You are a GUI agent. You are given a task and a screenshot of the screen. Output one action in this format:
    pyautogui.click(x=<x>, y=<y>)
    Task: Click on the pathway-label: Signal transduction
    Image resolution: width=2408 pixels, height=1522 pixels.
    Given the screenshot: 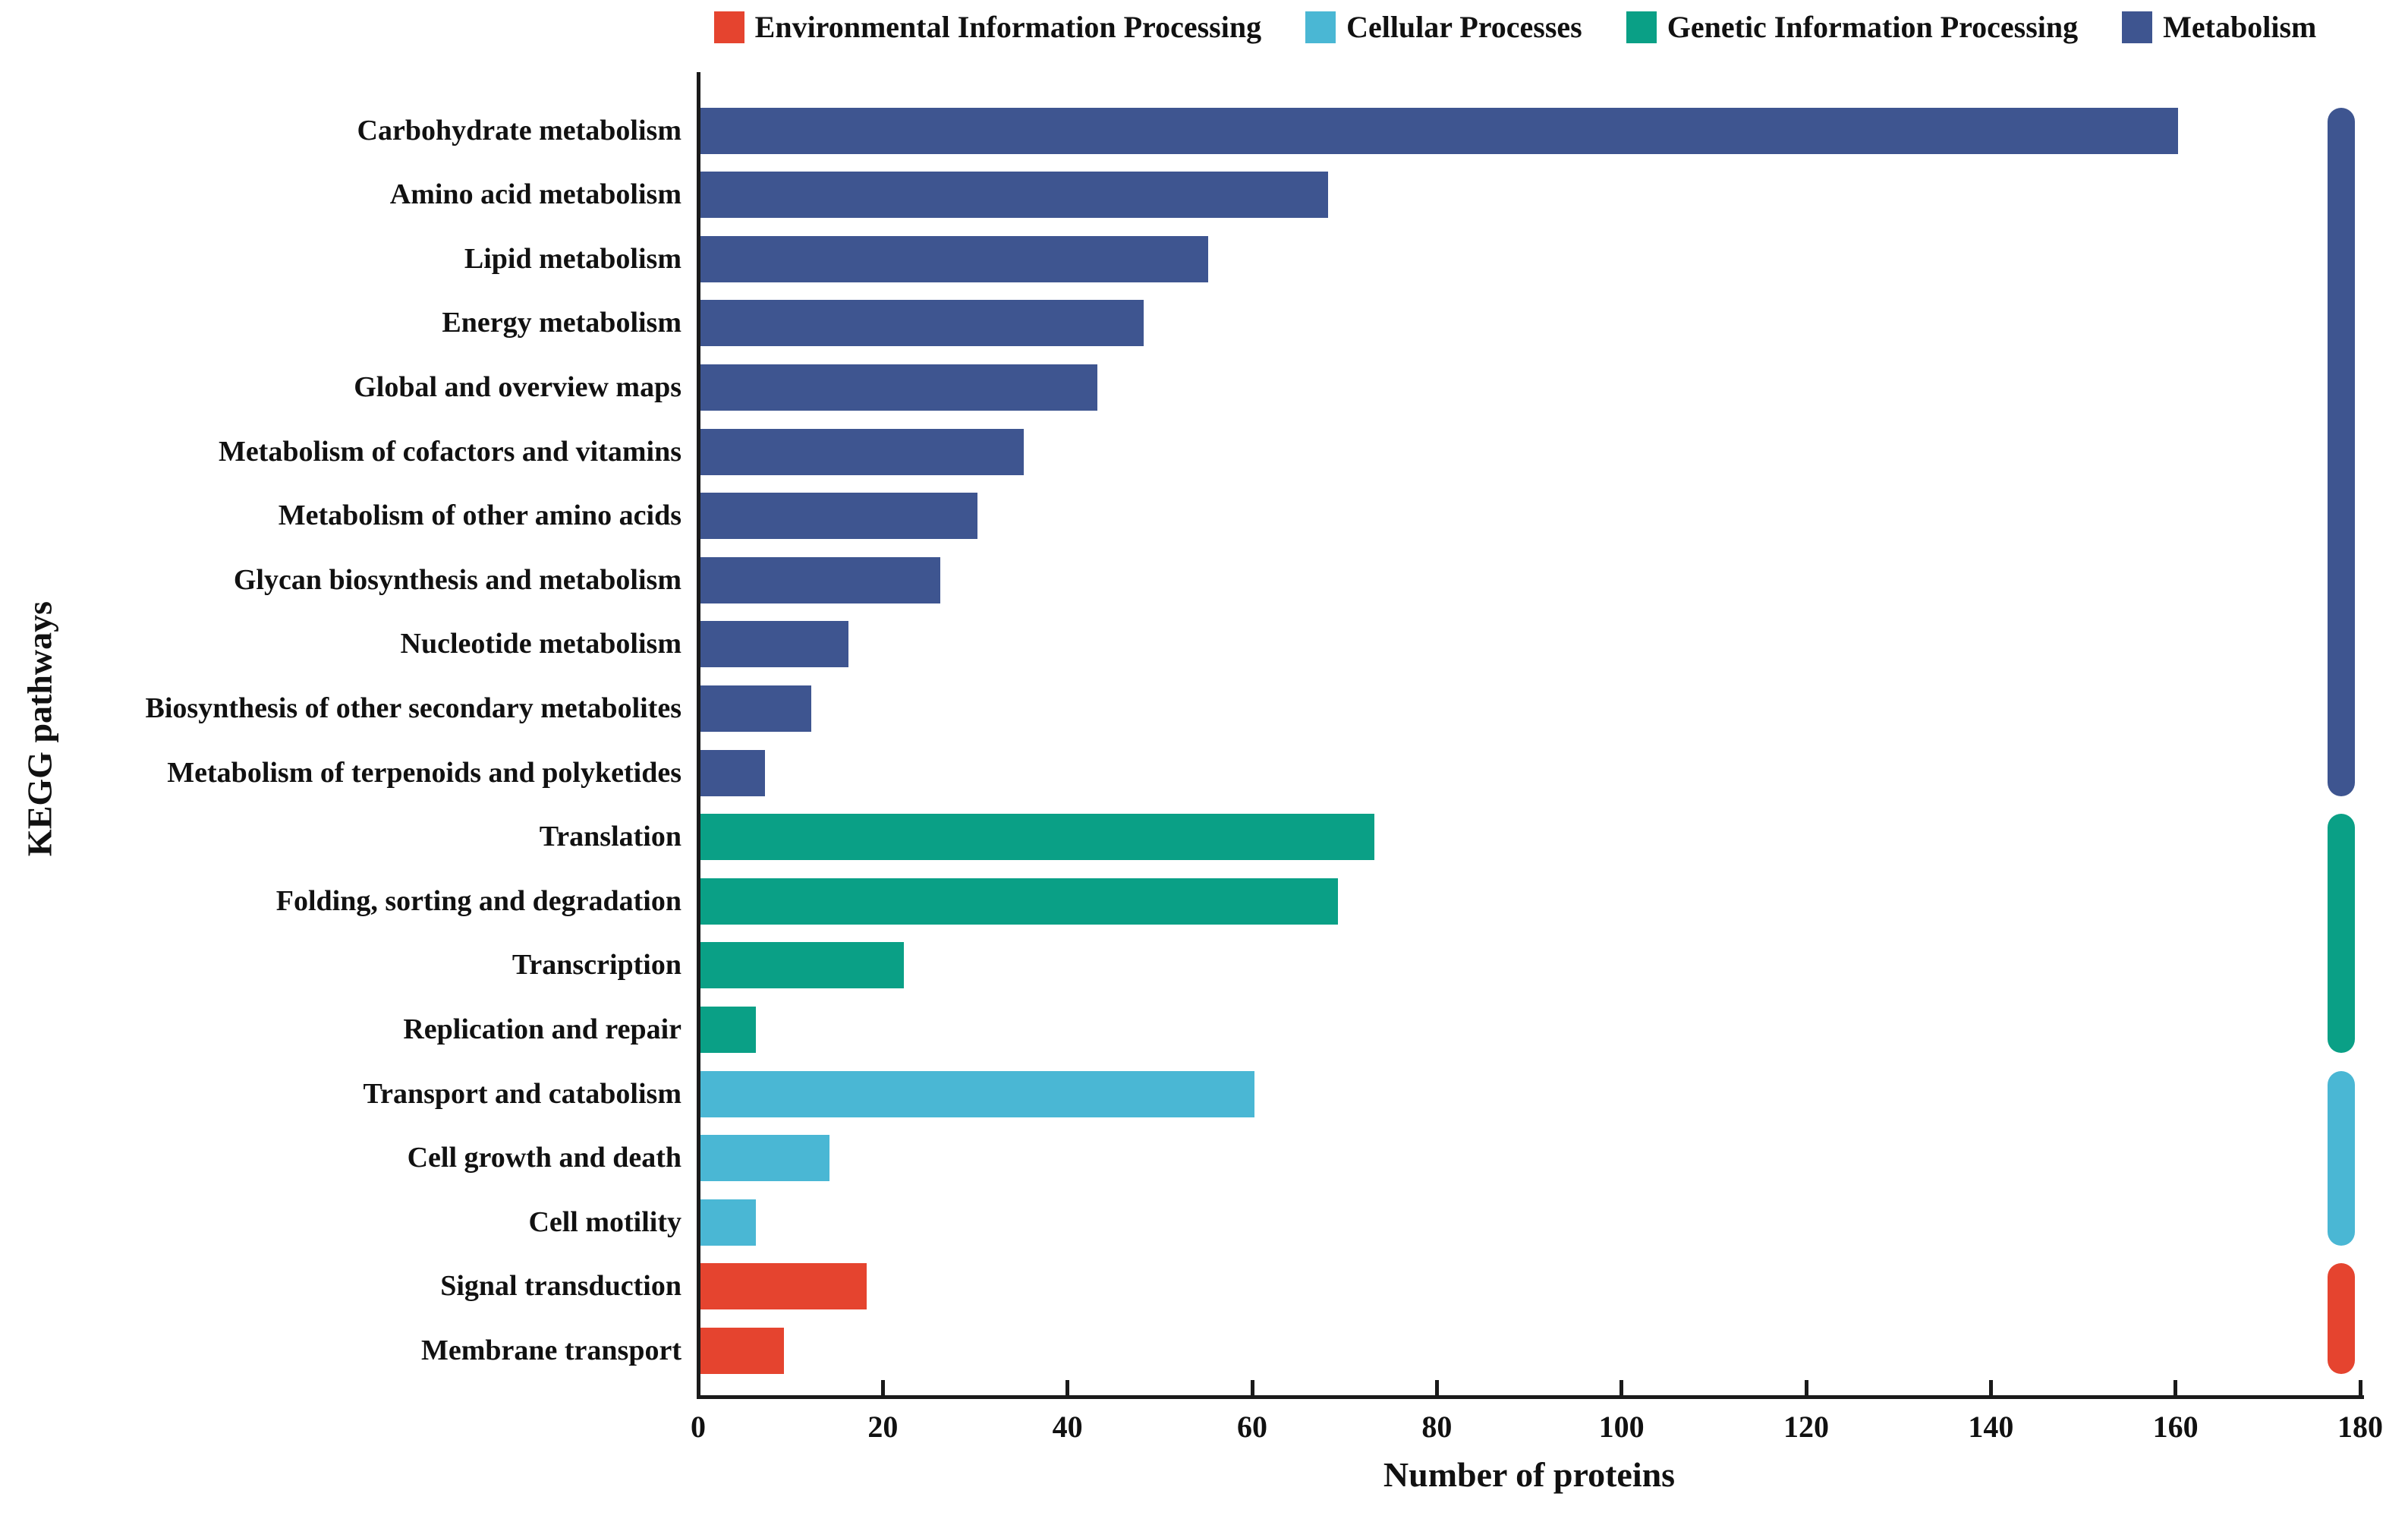 What is the action you would take?
    pyautogui.click(x=560, y=1286)
    